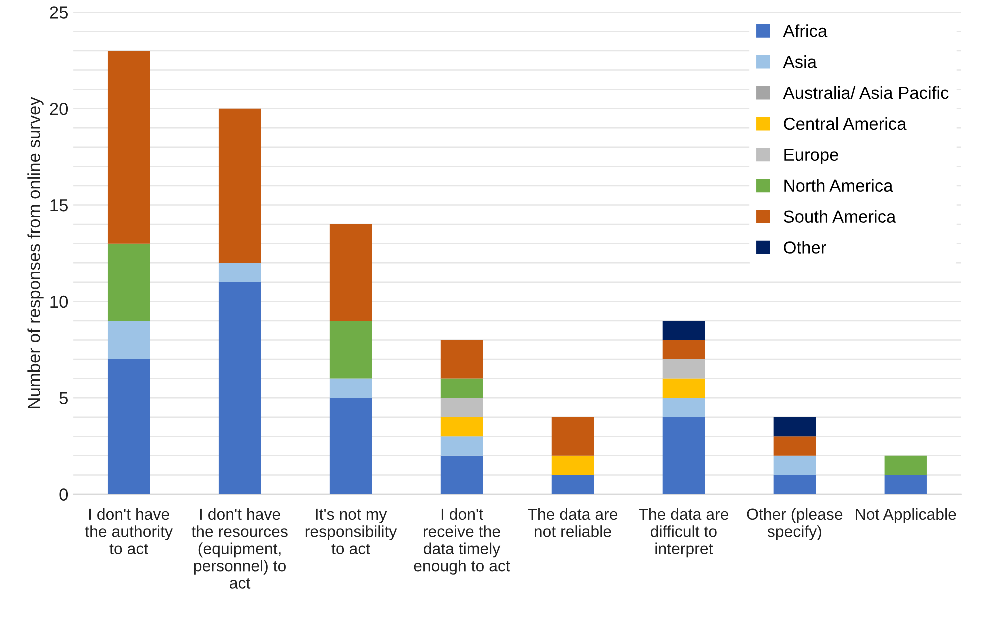  What do you see at coordinates (839, 185) in the screenshot?
I see `legend-label: North America` at bounding box center [839, 185].